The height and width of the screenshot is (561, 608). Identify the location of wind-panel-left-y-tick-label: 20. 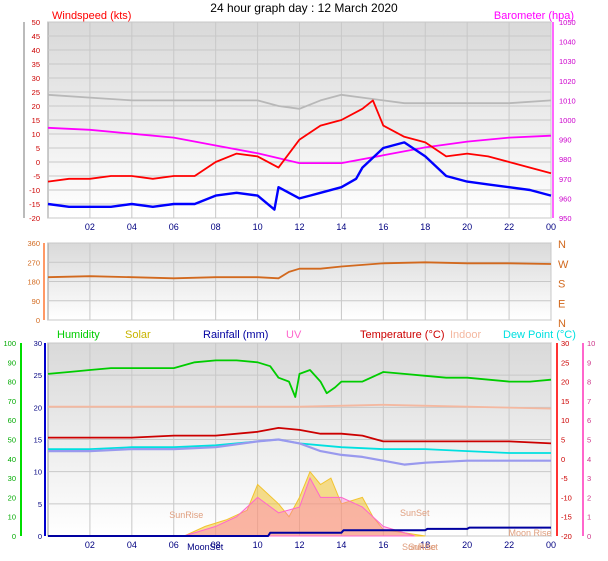
(36, 106).